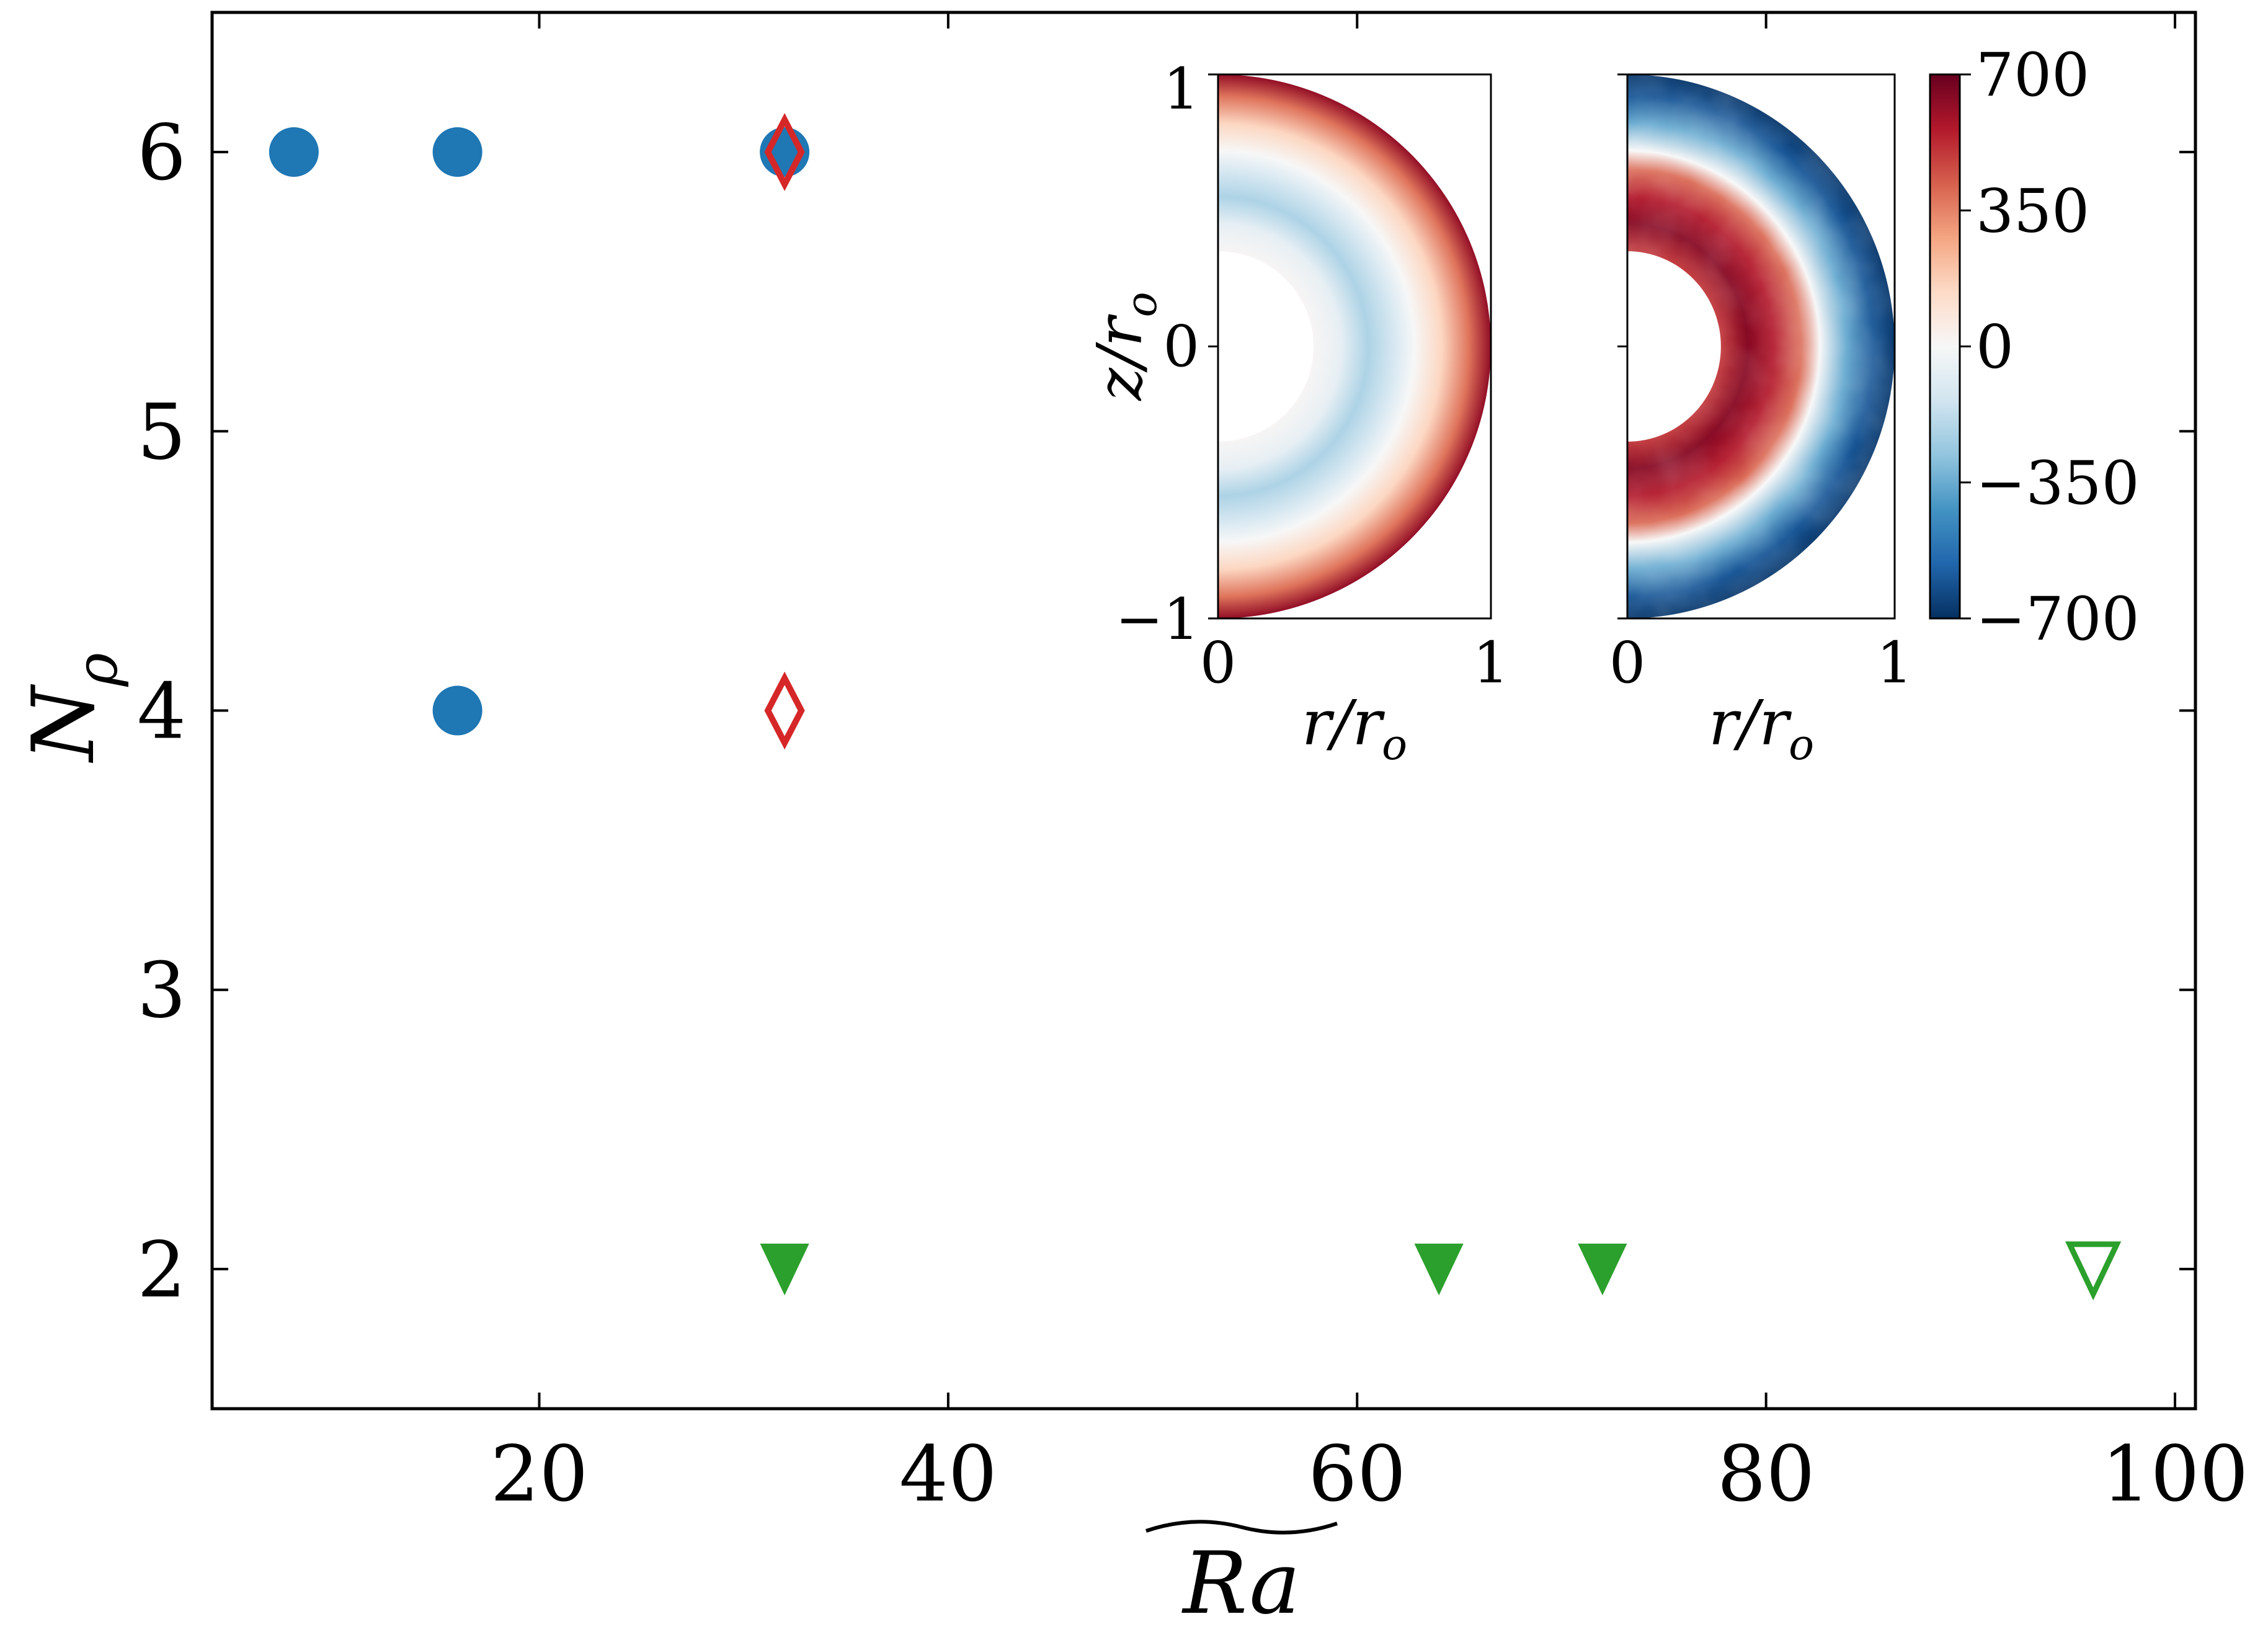 The image size is (2268, 1632). What do you see at coordinates (2175, 1474) in the screenshot?
I see `x-tick-label: 100` at bounding box center [2175, 1474].